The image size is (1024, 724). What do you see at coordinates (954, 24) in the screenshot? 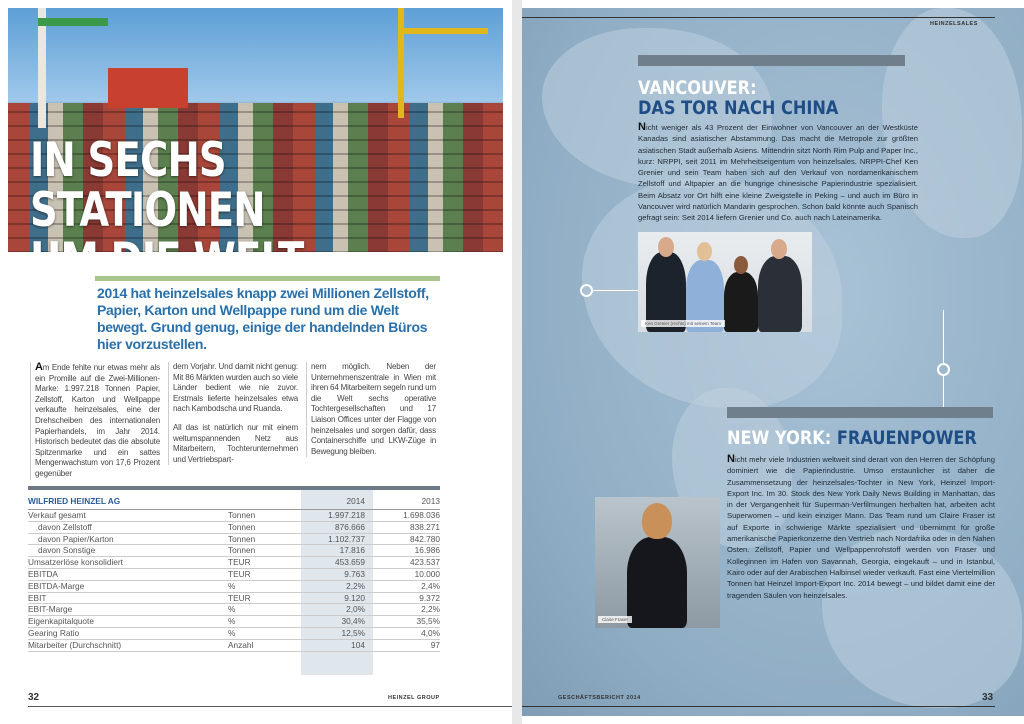
I see `header-label: HEINZELSALES` at bounding box center [954, 24].